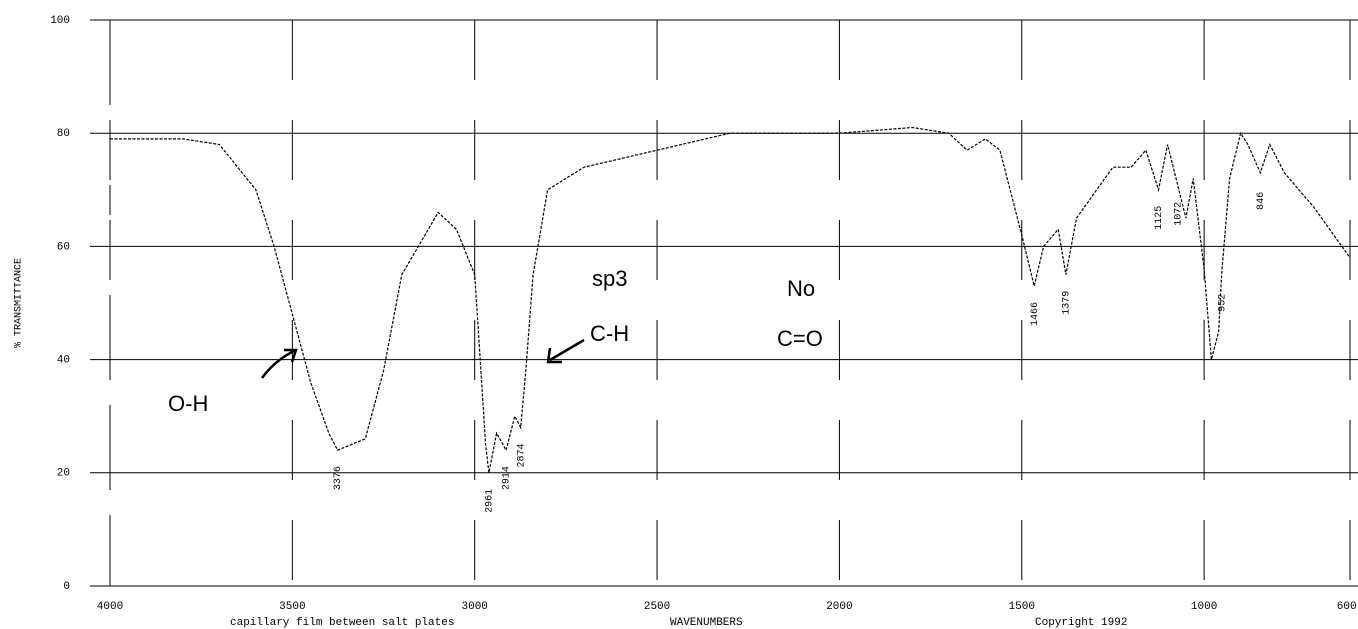 The height and width of the screenshot is (629, 1358). I want to click on peak-label: 1125, so click(1159, 218).